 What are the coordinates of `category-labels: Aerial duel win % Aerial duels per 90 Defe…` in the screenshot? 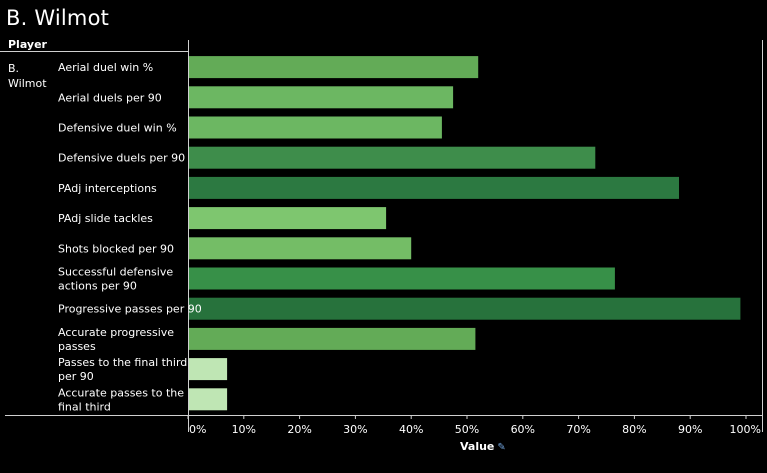 It's located at (130, 237).